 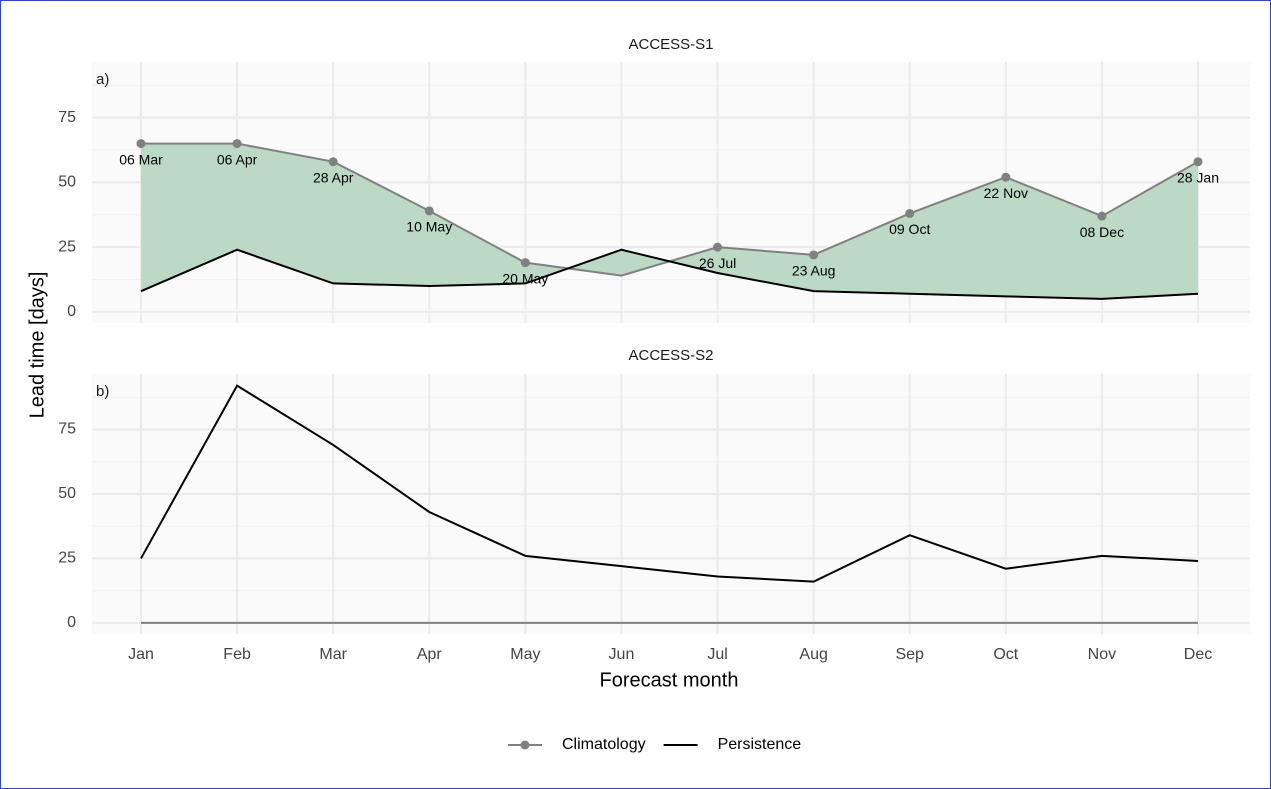 What do you see at coordinates (814, 271) in the screenshot?
I see `point-label: 23 Aug` at bounding box center [814, 271].